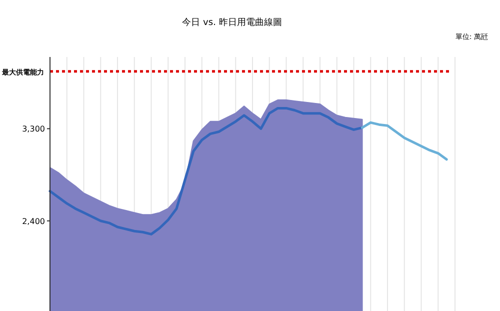 Image resolution: width=500 pixels, height=311 pixels. What do you see at coordinates (232, 22) in the screenshot?
I see `chart-title: 今日 vs. 昨日用電曲線圖` at bounding box center [232, 22].